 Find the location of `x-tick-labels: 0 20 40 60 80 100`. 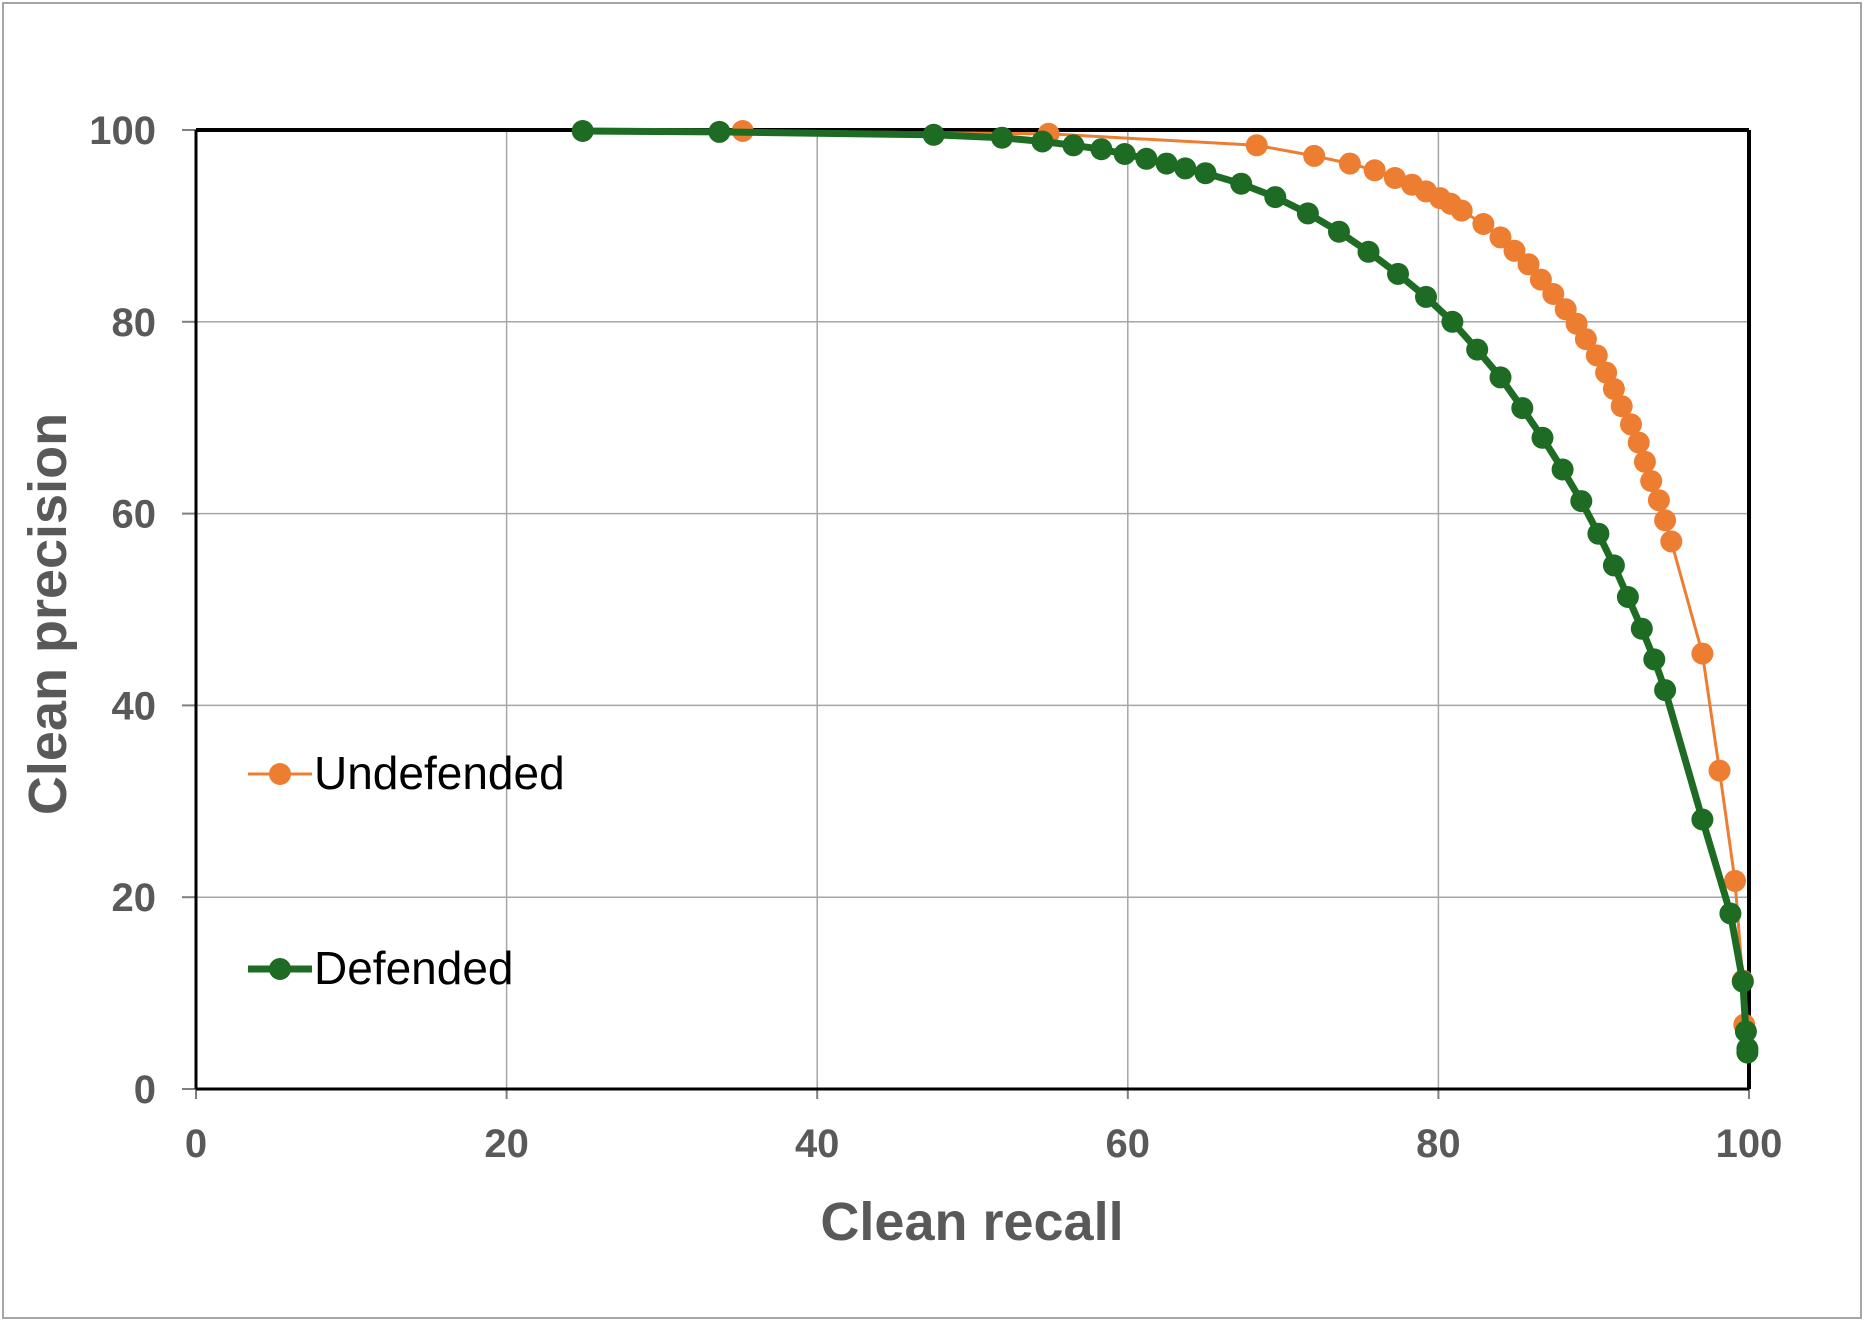

x-tick-labels: 0 20 40 60 80 100 is located at coordinates (984, 1144).